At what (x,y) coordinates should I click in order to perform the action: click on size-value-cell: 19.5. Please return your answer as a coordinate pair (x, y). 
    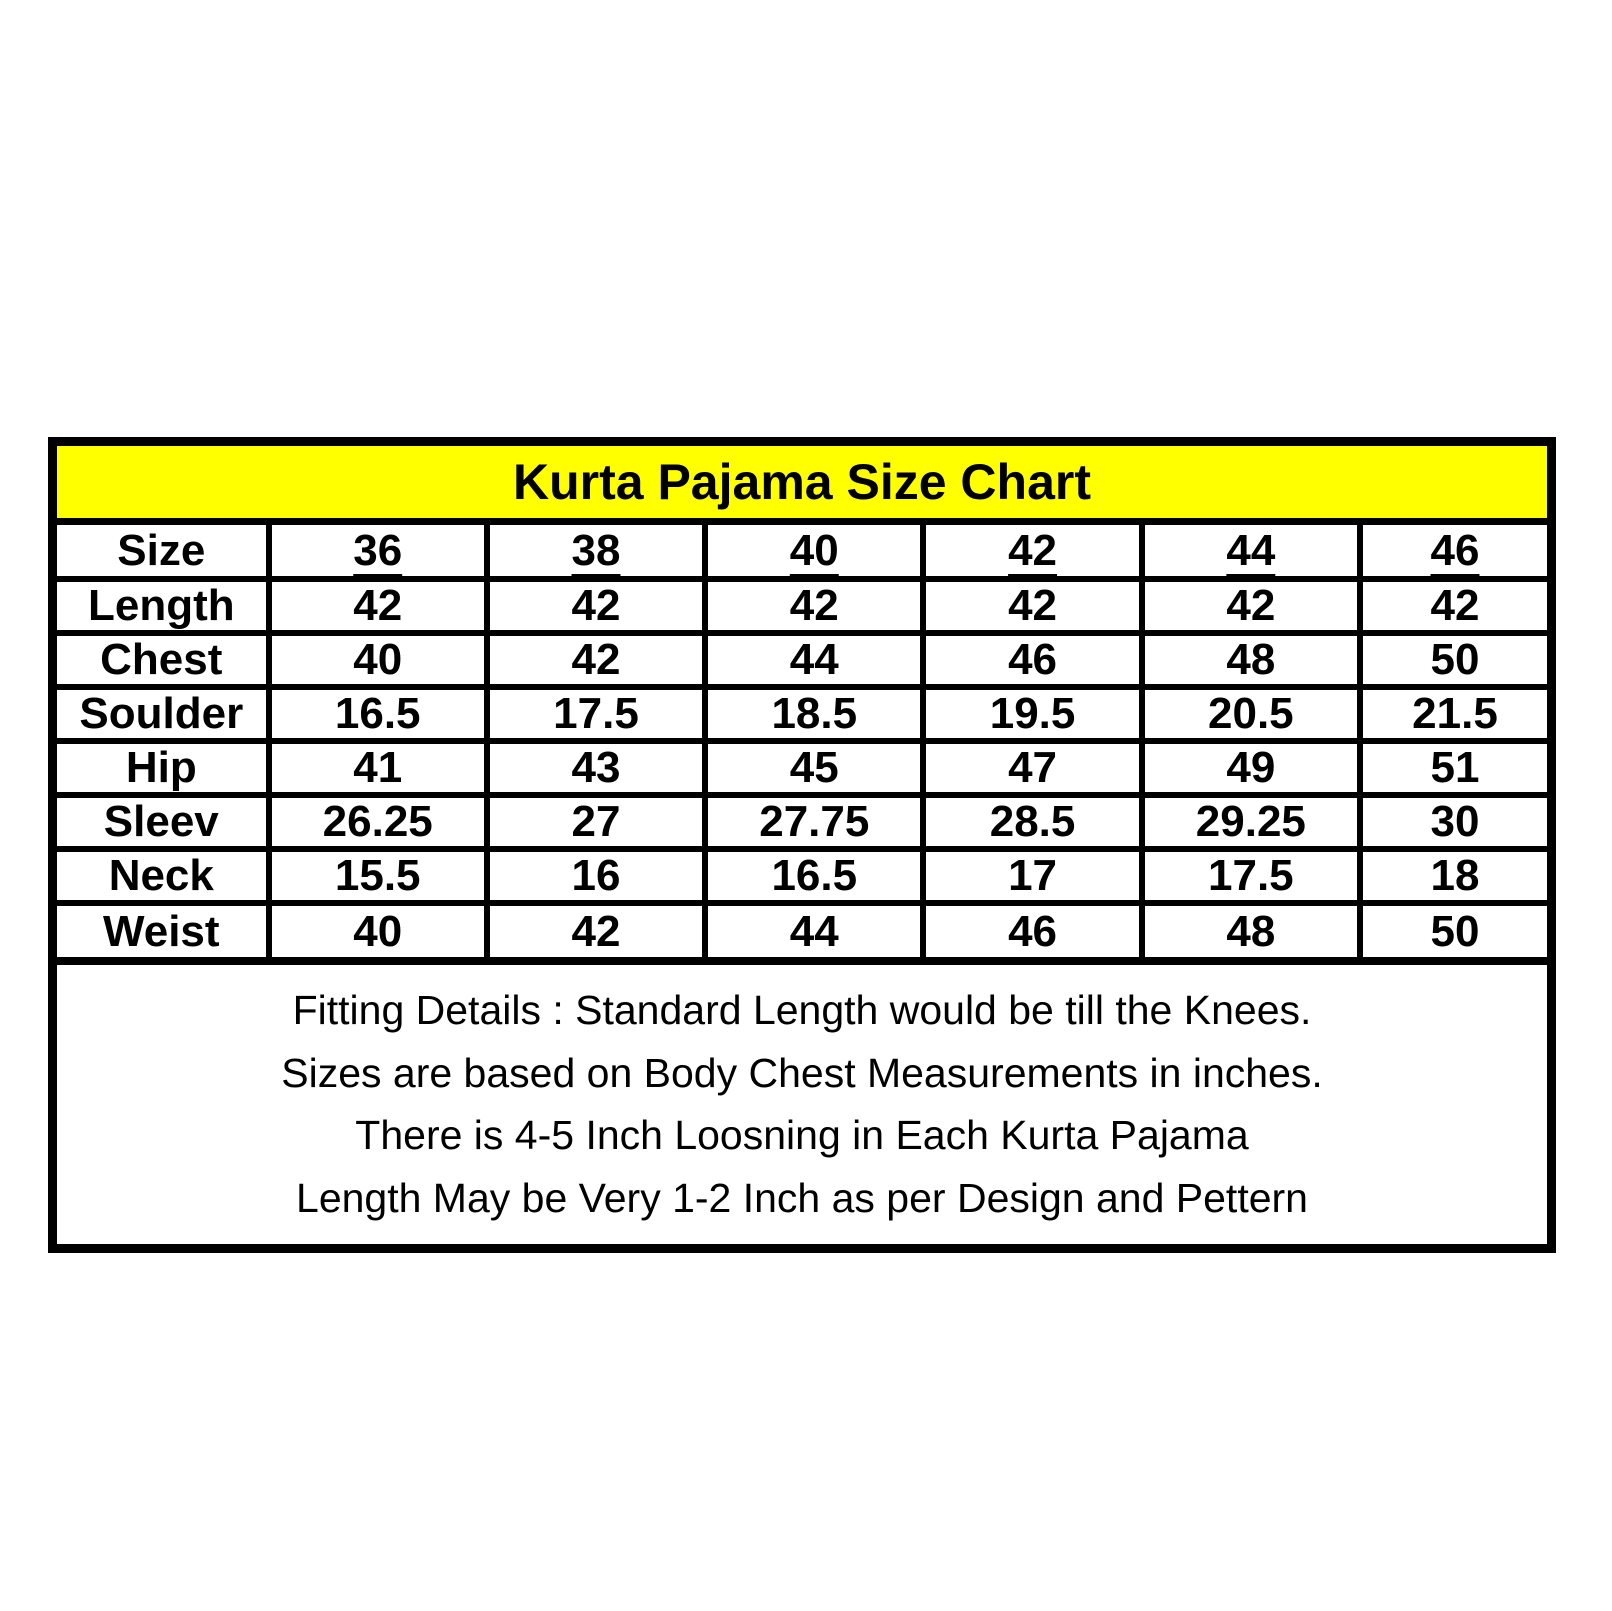
    Looking at the image, I should click on (1032, 714).